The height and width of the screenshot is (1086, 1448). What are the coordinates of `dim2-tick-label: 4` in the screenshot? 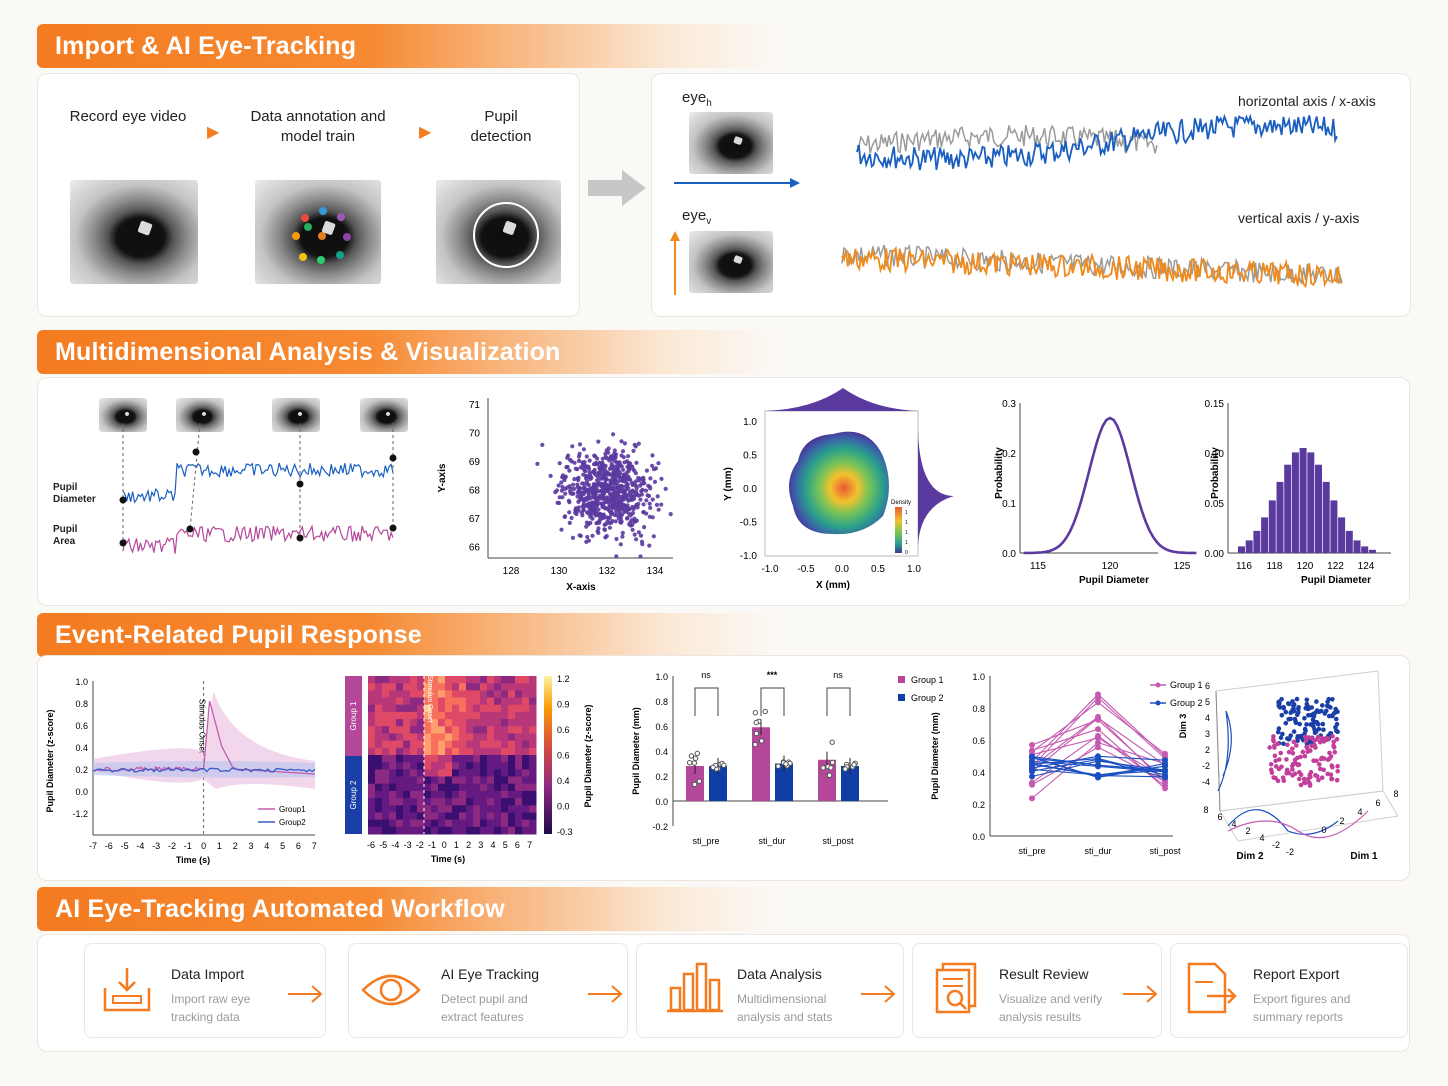 It's located at (1261, 838).